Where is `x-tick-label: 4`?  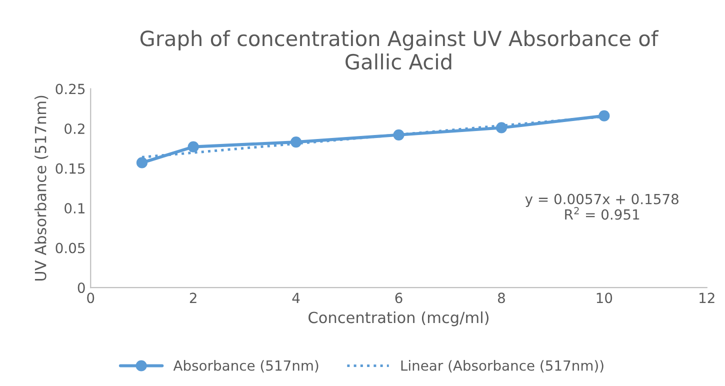
x-tick-label: 4 is located at coordinates (296, 297).